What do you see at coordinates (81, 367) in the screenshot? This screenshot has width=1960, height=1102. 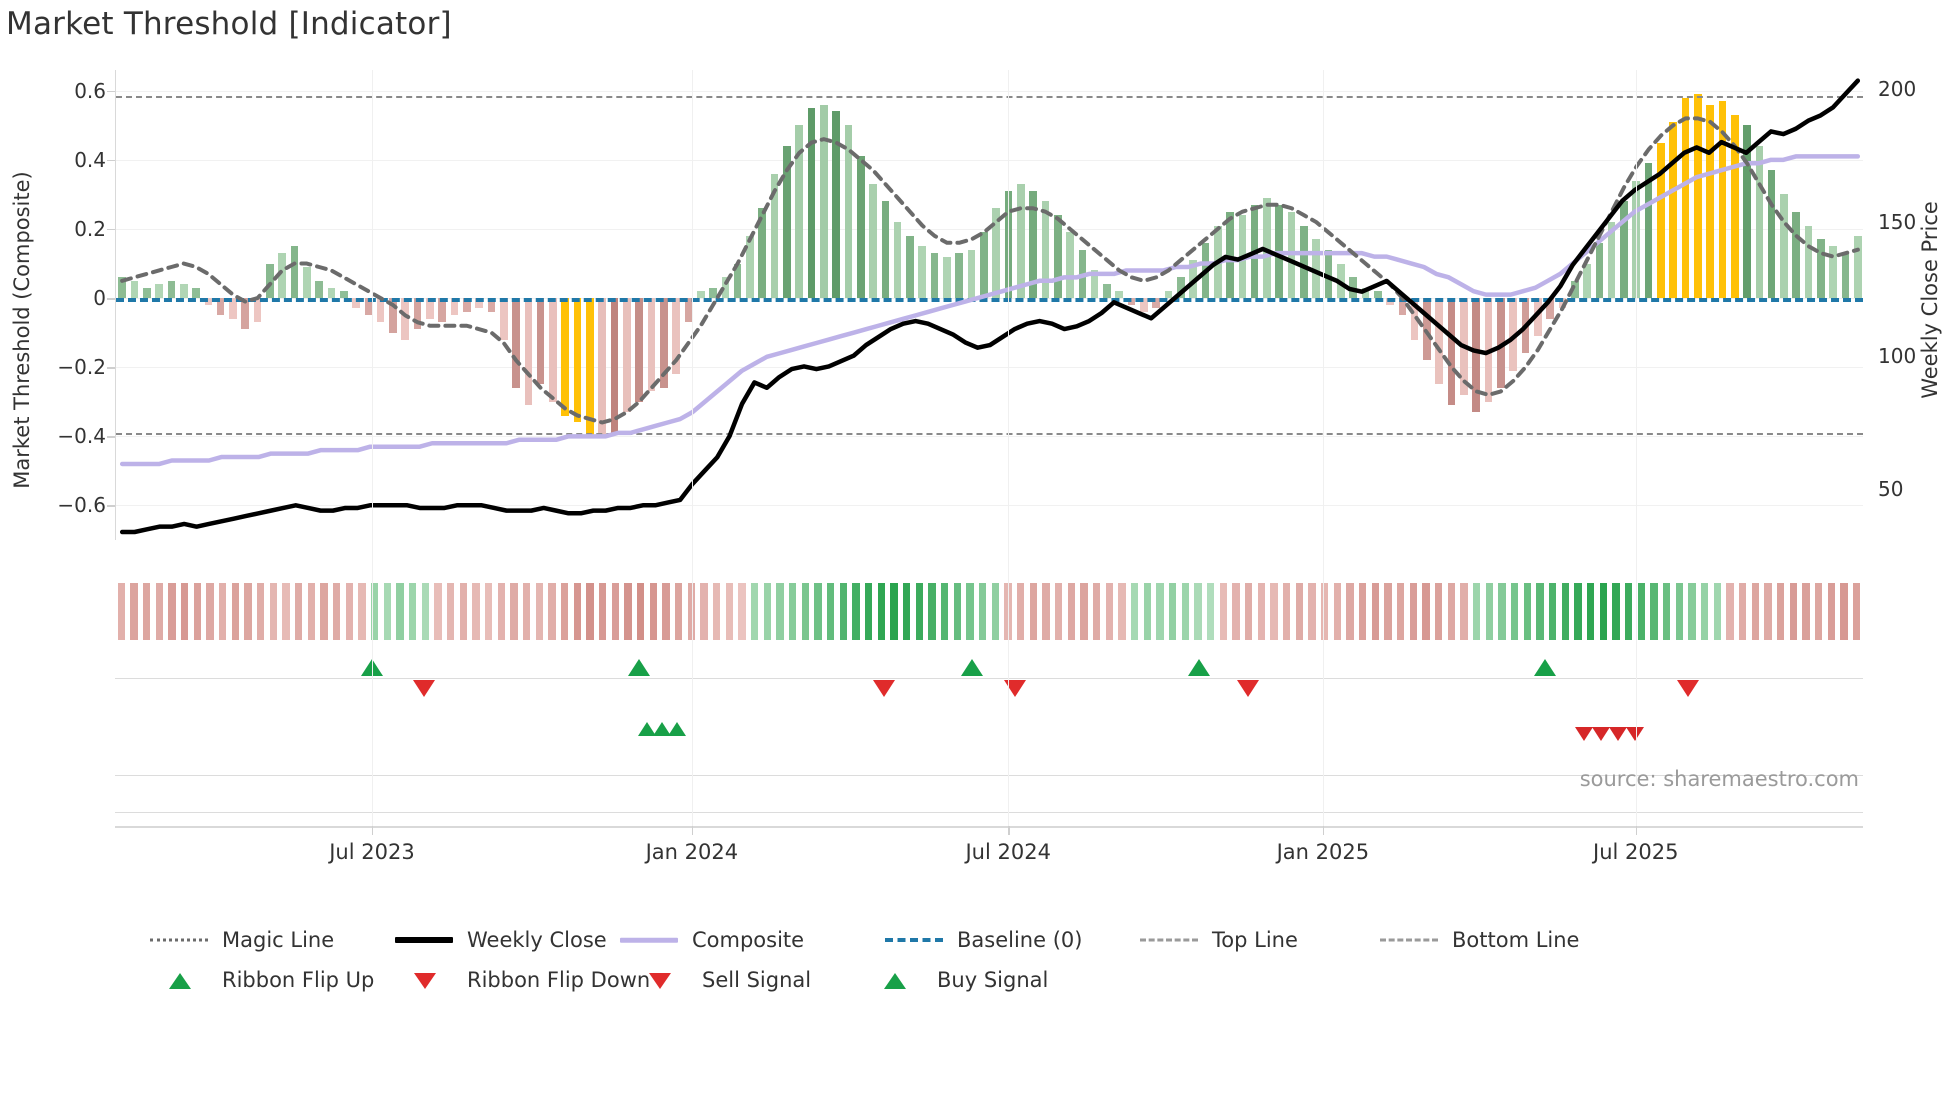 I see `y-axis-left-tick-label: −0.2` at bounding box center [81, 367].